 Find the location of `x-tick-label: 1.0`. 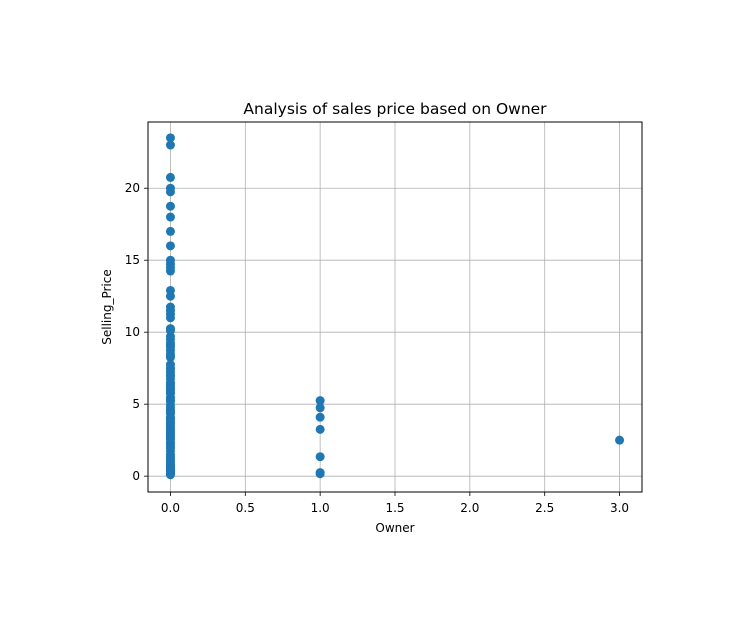

x-tick-label: 1.0 is located at coordinates (320, 508).